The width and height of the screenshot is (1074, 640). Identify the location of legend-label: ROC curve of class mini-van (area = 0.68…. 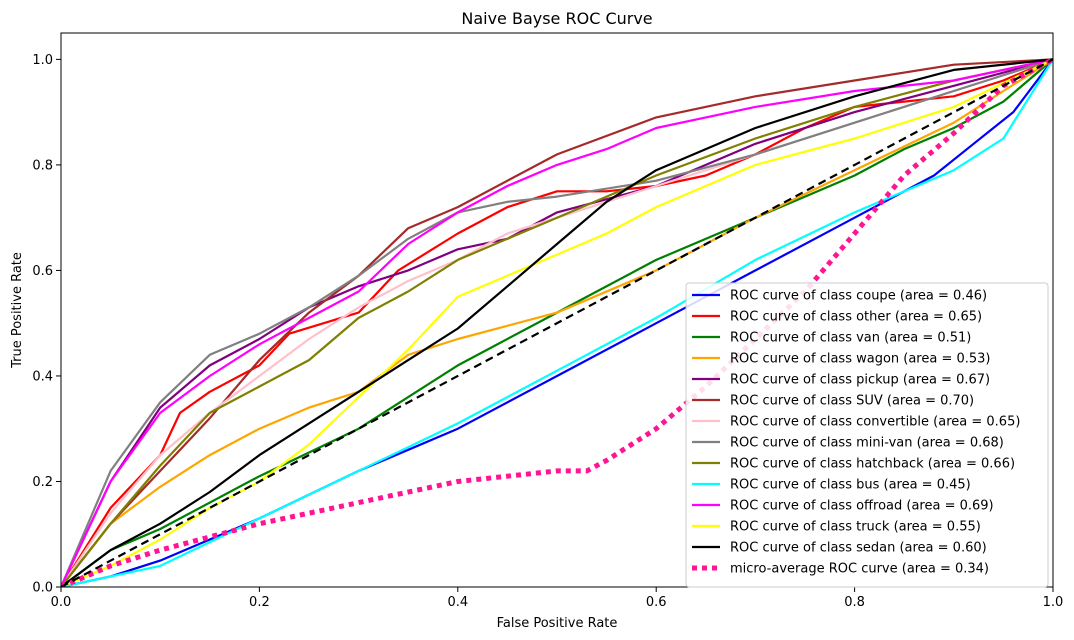
(867, 443).